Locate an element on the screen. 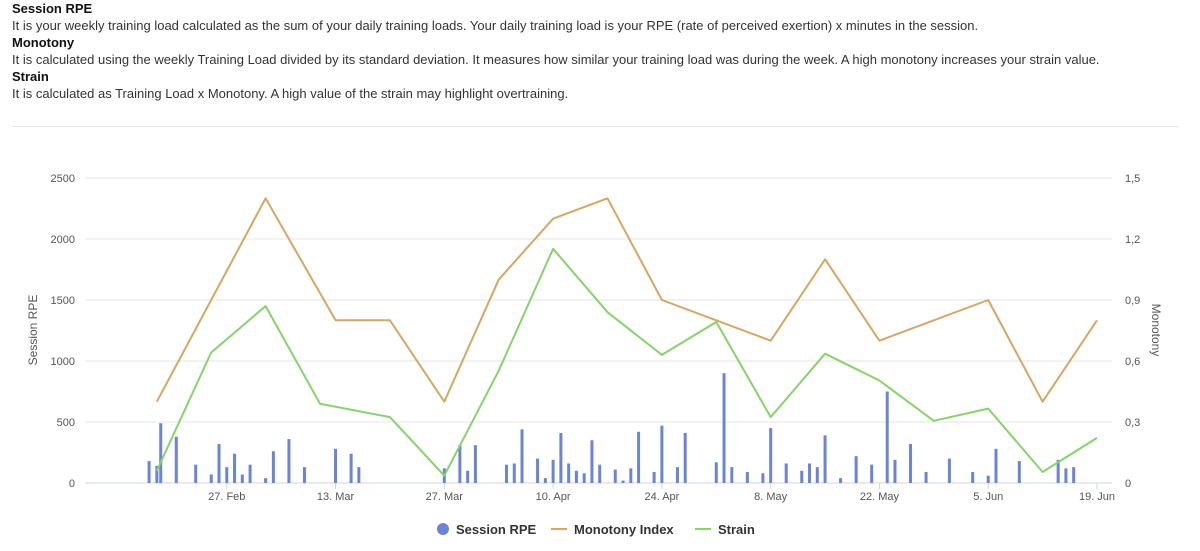 The width and height of the screenshot is (1200, 551). legend-item-monotony-index: Monotony Index is located at coordinates (612, 529).